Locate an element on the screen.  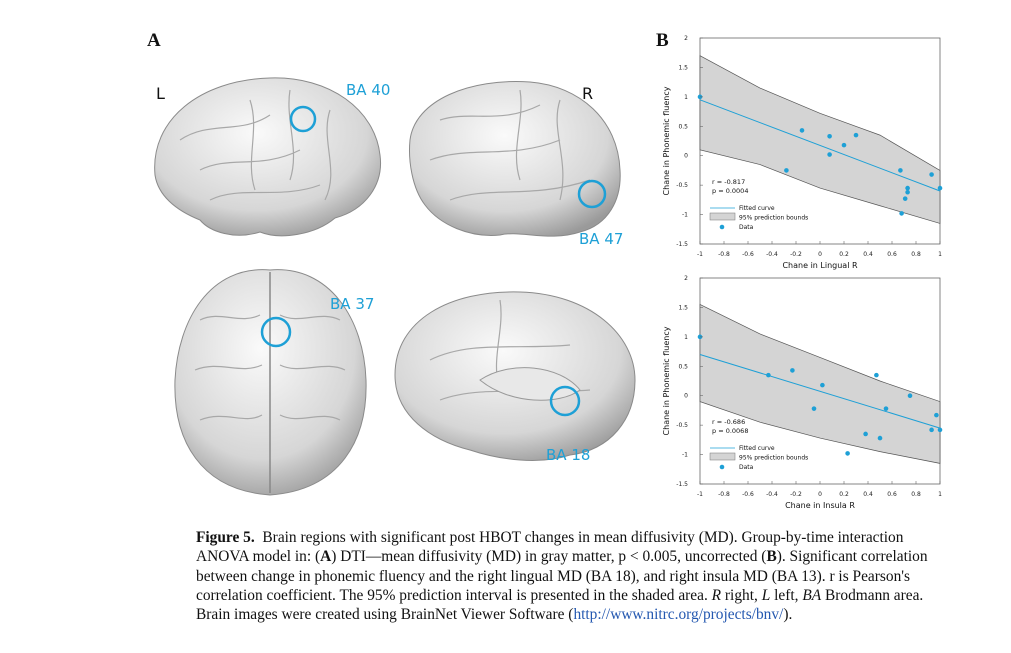
region-ring-ba37 is located at coordinates (276, 332).